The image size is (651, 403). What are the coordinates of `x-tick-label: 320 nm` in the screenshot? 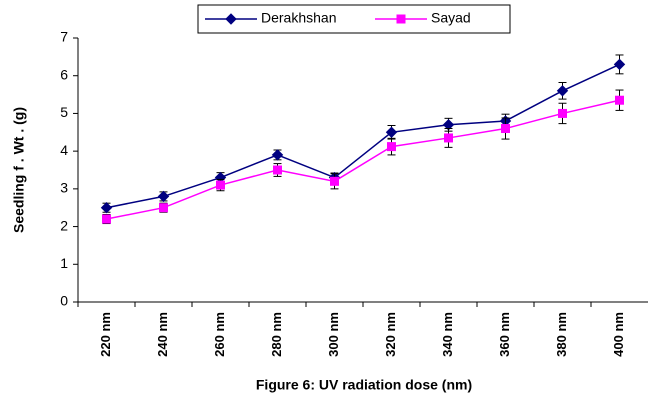 It's located at (390, 334).